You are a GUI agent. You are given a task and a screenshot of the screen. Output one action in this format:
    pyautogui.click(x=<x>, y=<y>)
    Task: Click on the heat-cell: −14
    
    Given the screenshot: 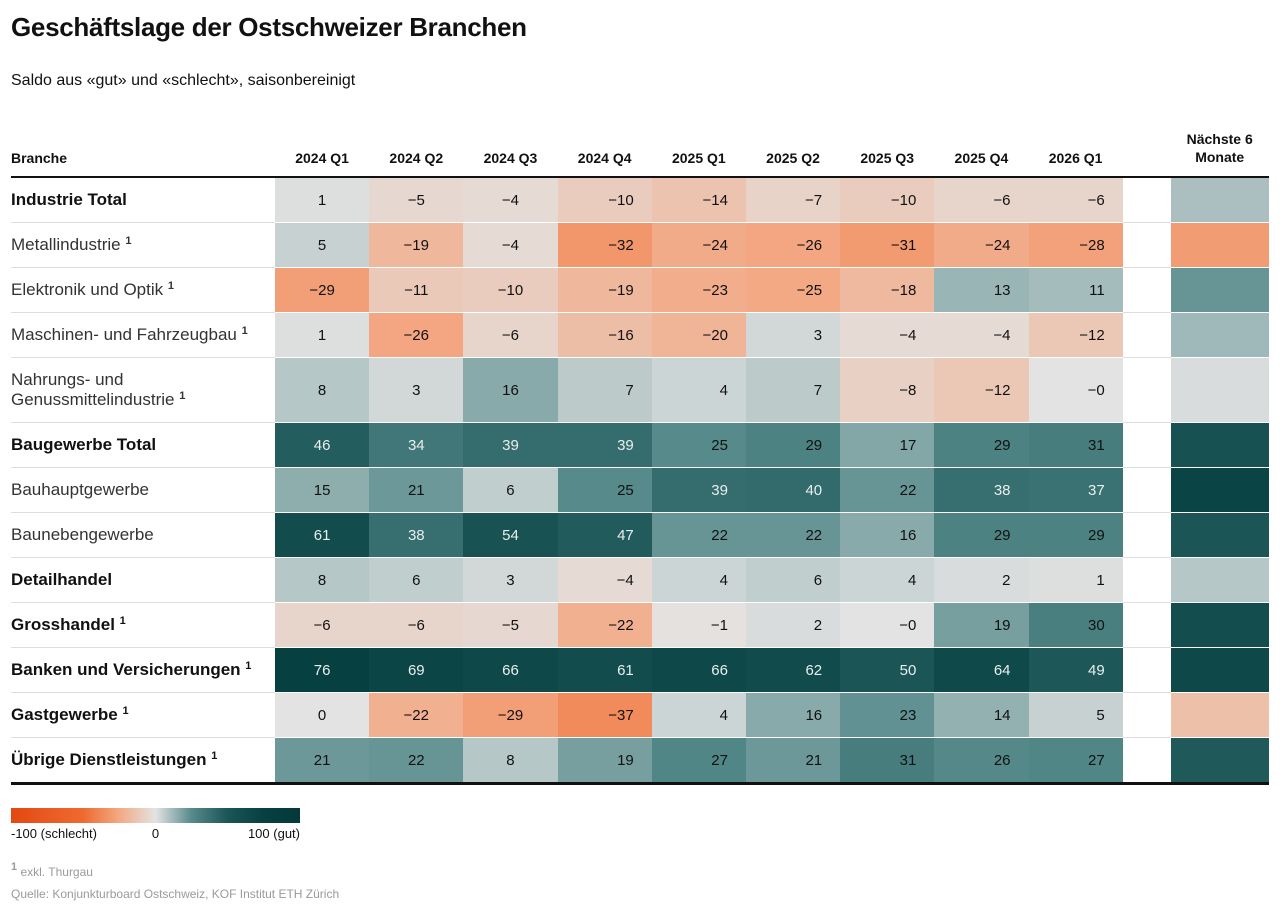 What is the action you would take?
    pyautogui.click(x=698, y=200)
    